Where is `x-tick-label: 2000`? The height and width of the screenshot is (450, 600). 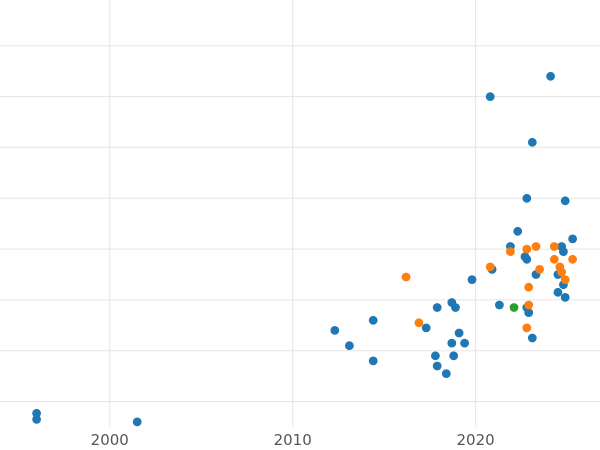
x-tick-label: 2000 is located at coordinates (110, 440).